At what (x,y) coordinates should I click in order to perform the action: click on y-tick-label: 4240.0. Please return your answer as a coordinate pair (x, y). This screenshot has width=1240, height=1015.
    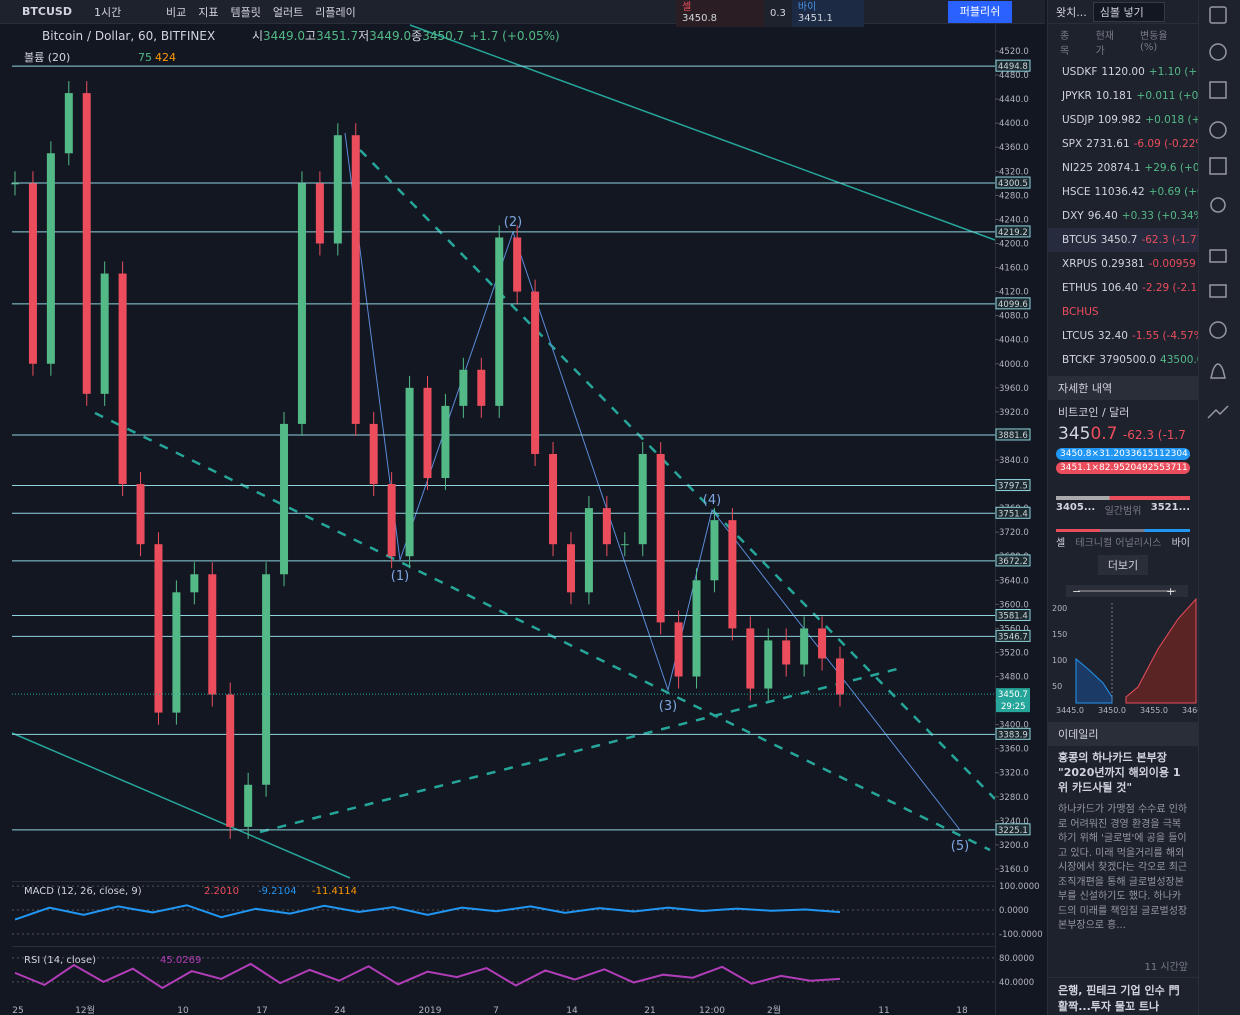
    Looking at the image, I should click on (1014, 220).